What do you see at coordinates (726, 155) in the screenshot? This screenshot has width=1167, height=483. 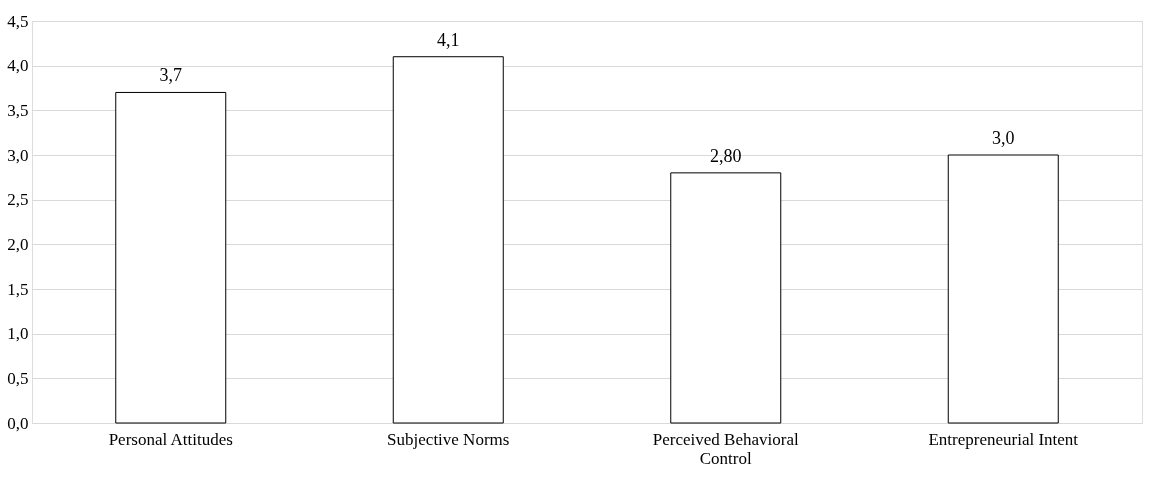 I see `data-label: 2,80` at bounding box center [726, 155].